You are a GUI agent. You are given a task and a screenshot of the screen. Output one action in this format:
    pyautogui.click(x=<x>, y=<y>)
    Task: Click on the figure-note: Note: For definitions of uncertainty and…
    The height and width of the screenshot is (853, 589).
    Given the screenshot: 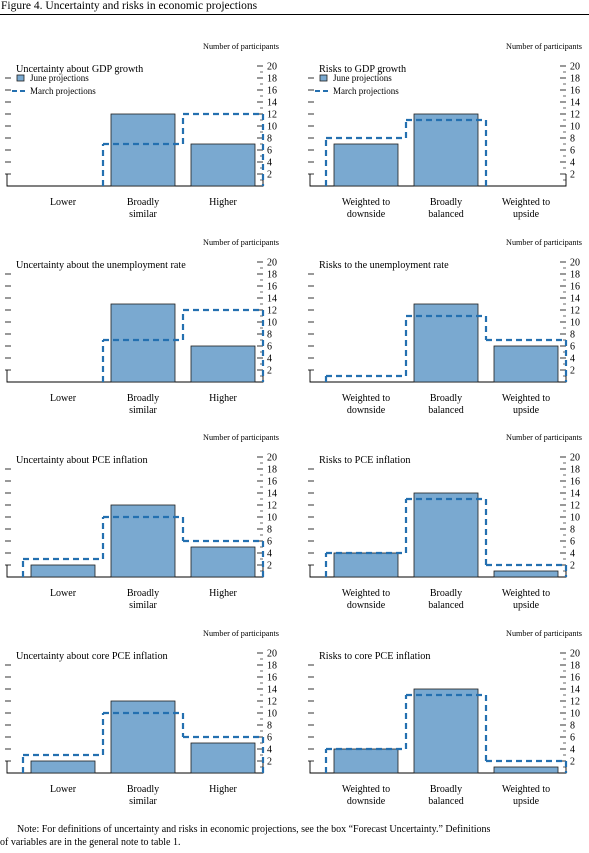 What is the action you would take?
    pyautogui.click(x=294, y=836)
    